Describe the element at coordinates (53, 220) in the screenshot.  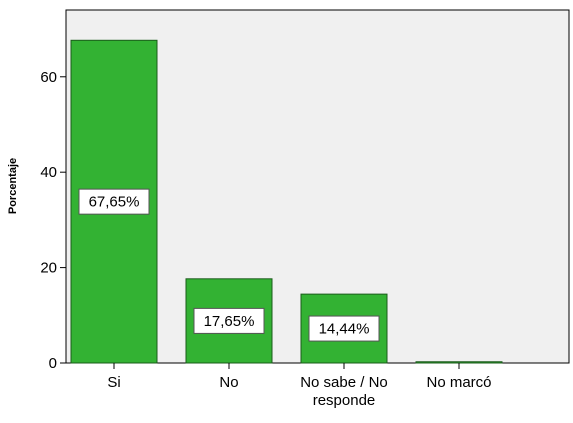
I see `y-axis: 0 20 40 60` at that location.